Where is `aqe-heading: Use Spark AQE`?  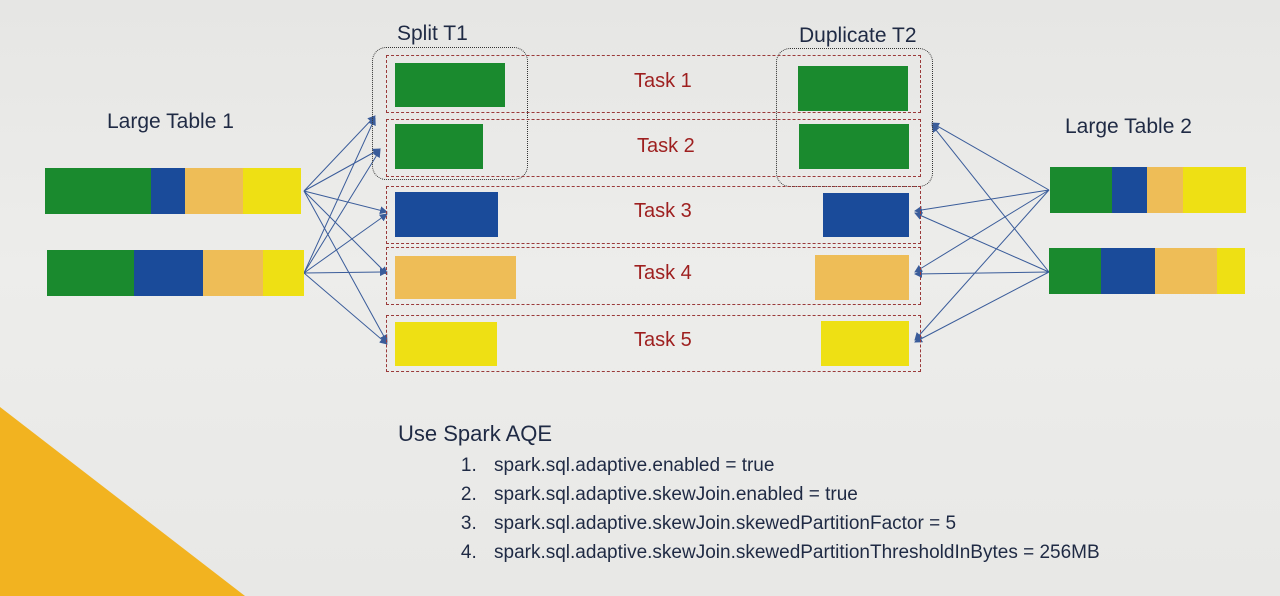
aqe-heading: Use Spark AQE is located at coordinates (475, 433).